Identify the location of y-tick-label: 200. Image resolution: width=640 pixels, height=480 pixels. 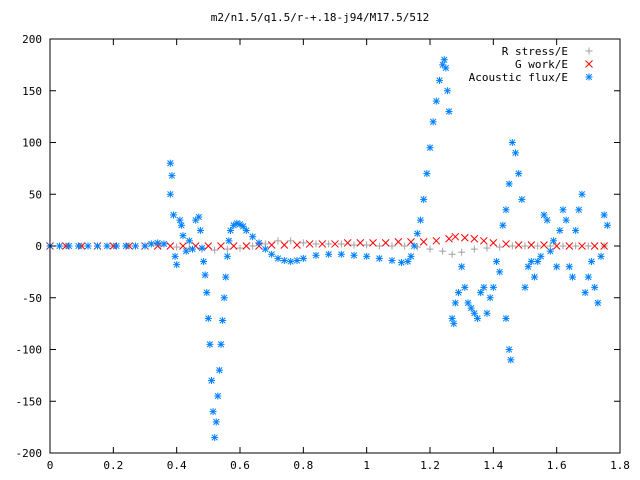
(32, 39).